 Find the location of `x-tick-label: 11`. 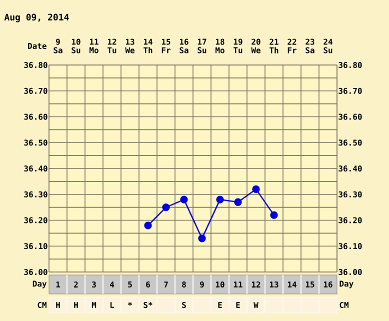

x-tick-label: 11 is located at coordinates (238, 285).